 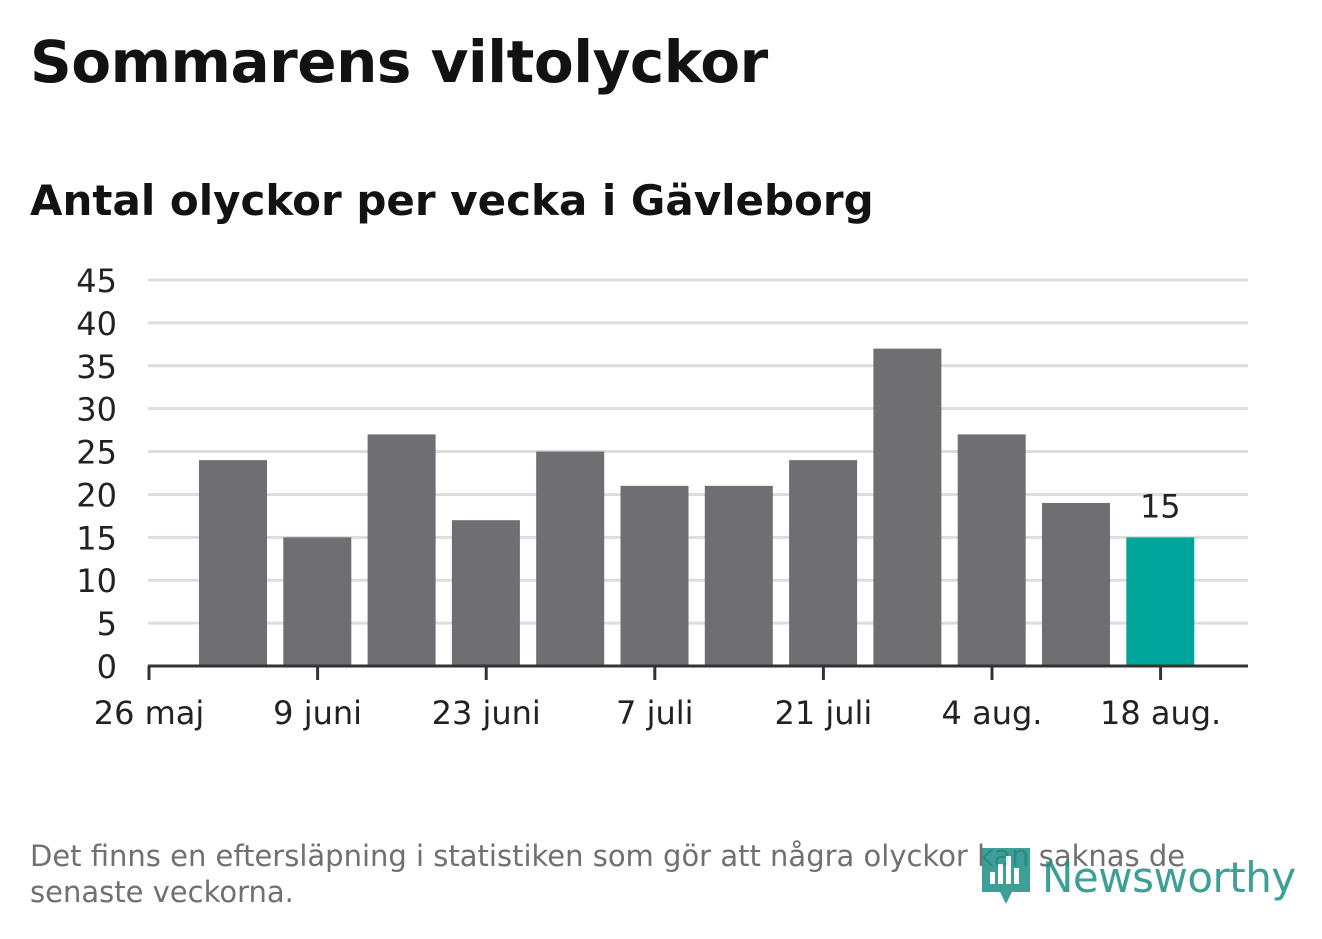 What do you see at coordinates (399, 62) in the screenshot?
I see `chart-title: Sommarens viltolyckor` at bounding box center [399, 62].